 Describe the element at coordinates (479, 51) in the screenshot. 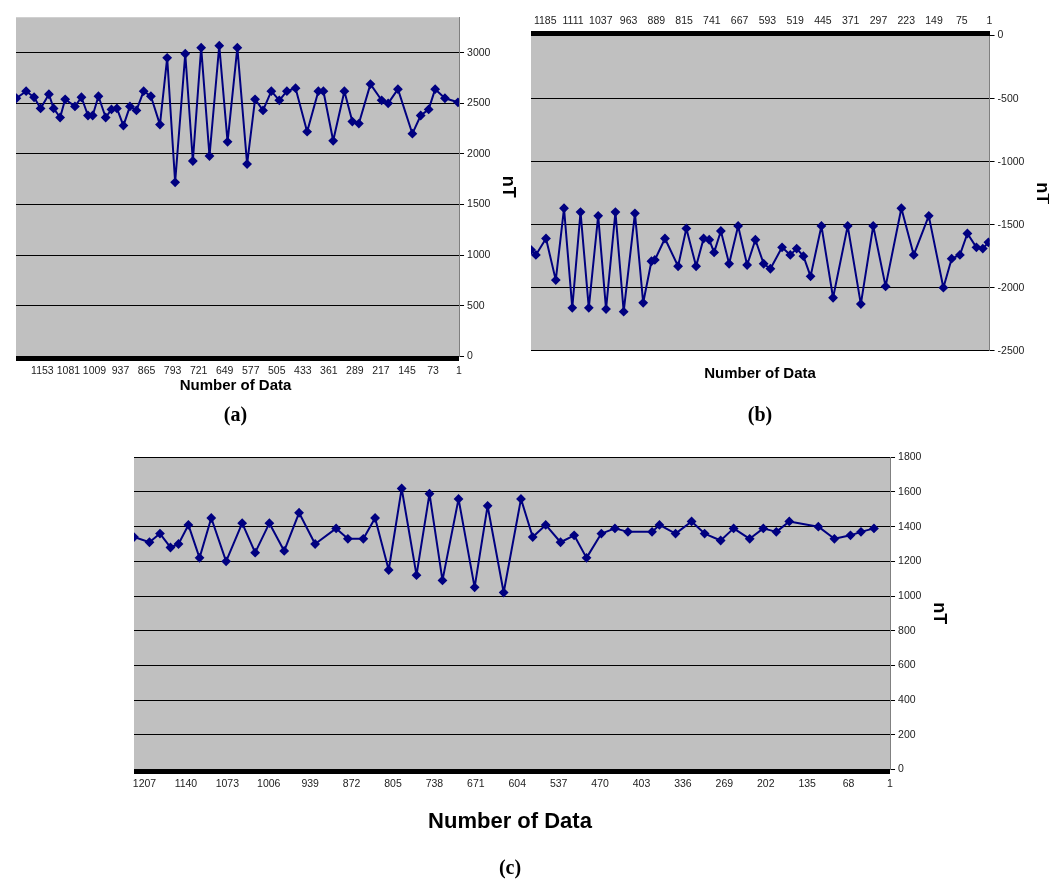

I see `y-tick-label: 3000` at that location.